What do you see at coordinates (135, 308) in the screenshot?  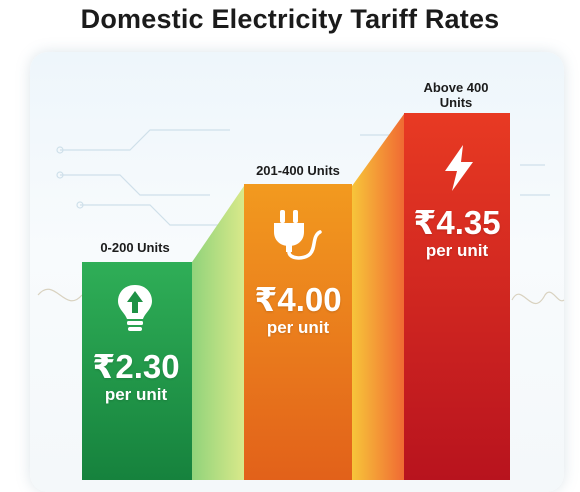 I see `lightbulb-icon` at bounding box center [135, 308].